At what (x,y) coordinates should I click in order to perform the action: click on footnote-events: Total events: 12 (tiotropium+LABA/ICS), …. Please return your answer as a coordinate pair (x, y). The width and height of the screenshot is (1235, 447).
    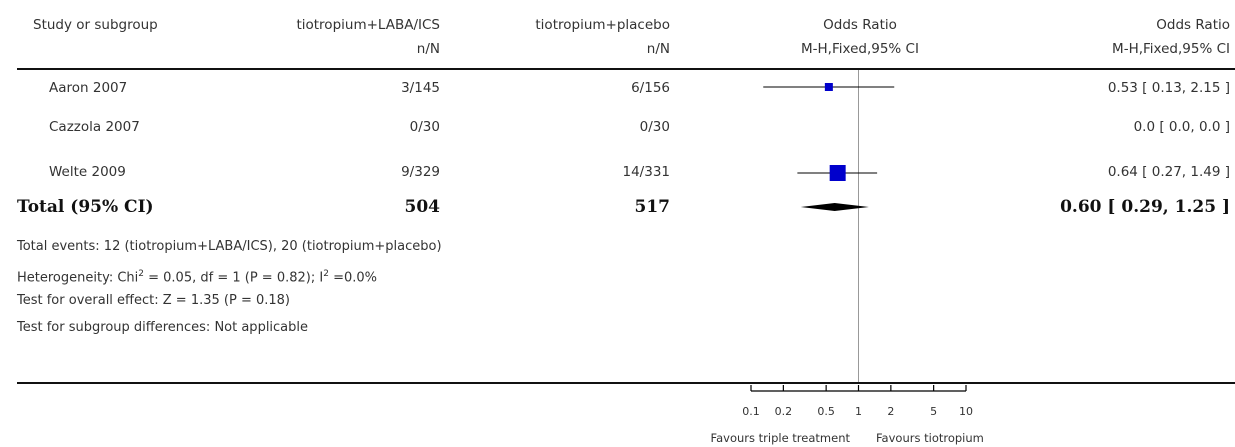
    Looking at the image, I should click on (229, 246).